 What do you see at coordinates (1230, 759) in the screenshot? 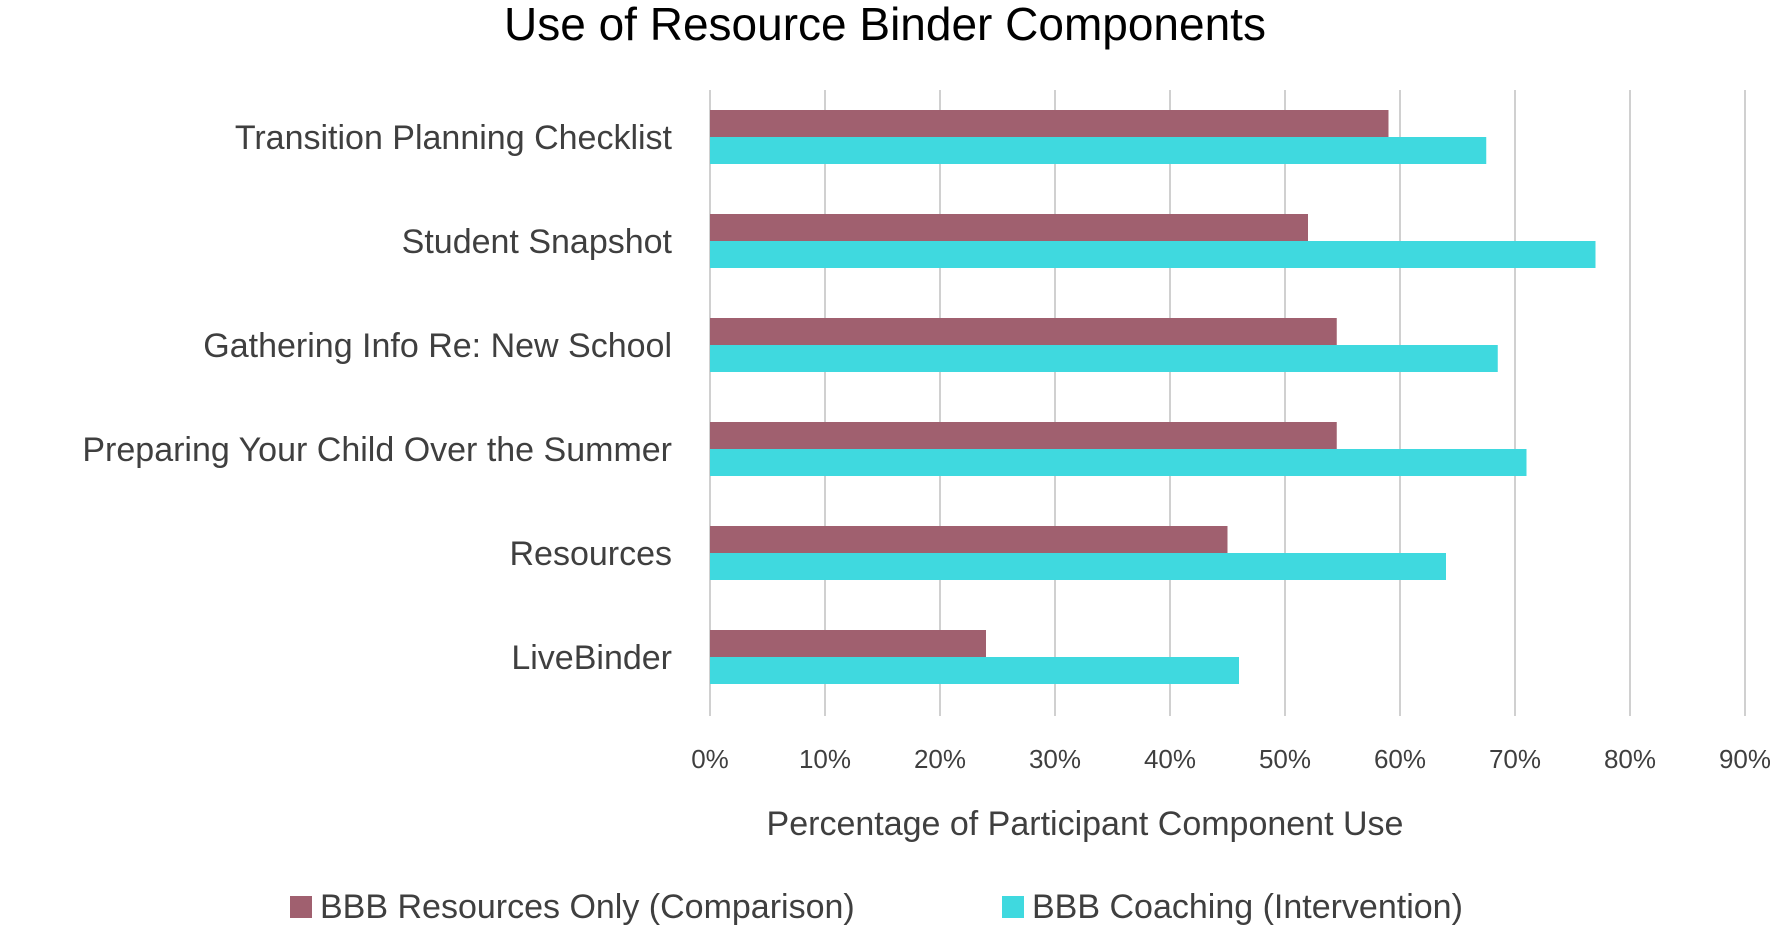
I see `x-tick-labels: 0% 10% 20% 30% 40% 50% 60% 70% 80% 90%` at bounding box center [1230, 759].